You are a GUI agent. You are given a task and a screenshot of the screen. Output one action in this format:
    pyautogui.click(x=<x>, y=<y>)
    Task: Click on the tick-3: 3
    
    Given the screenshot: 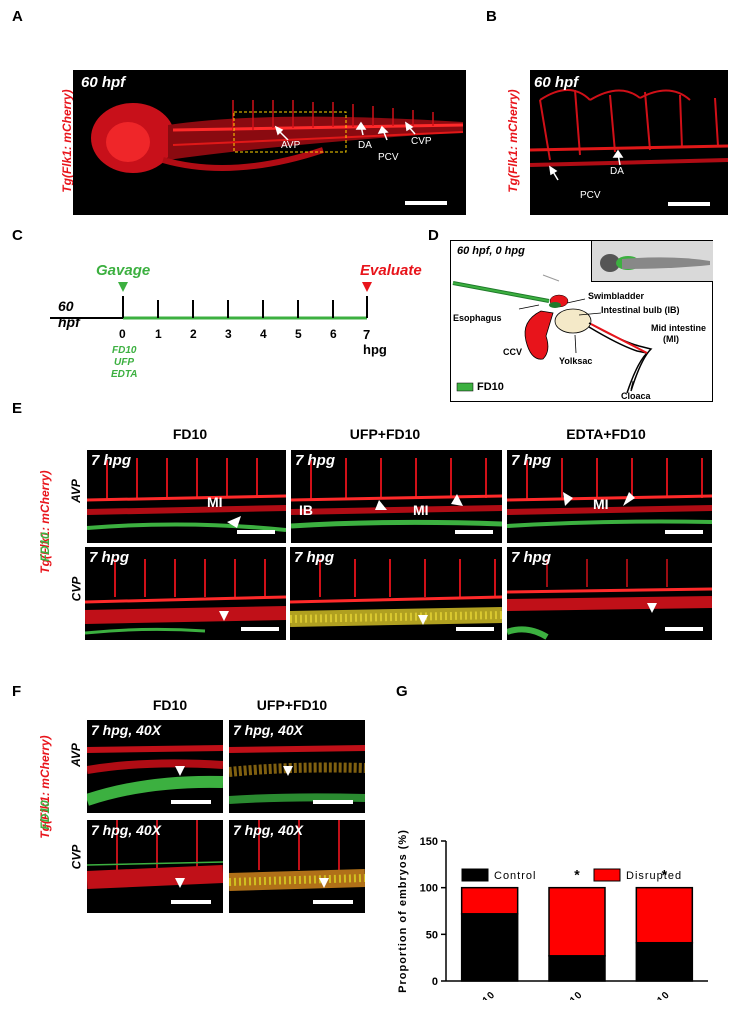 What is the action you would take?
    pyautogui.click(x=228, y=334)
    